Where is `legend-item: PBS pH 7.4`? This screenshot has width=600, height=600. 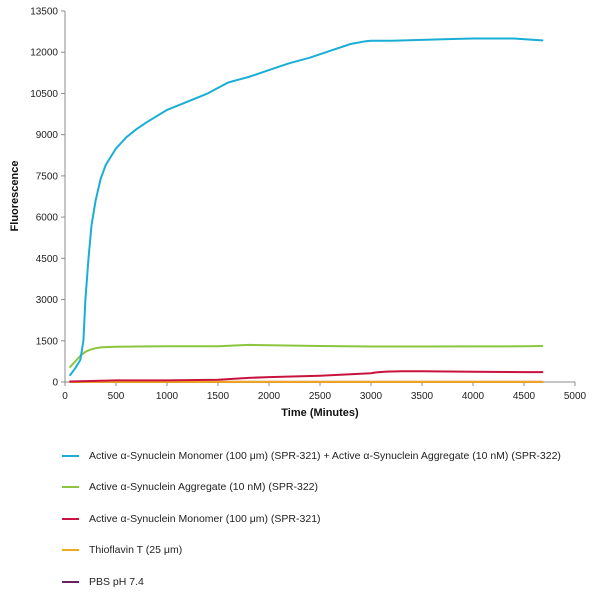
legend-item: PBS pH 7.4 is located at coordinates (327, 582).